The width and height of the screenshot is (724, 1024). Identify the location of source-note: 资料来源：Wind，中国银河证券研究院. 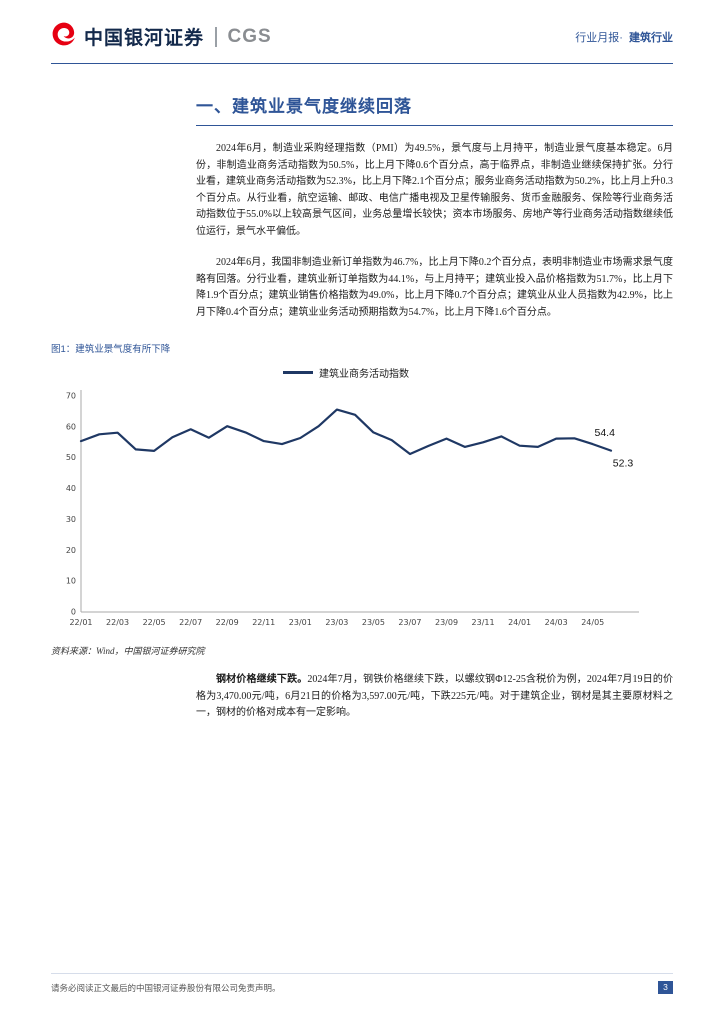
(128, 651).